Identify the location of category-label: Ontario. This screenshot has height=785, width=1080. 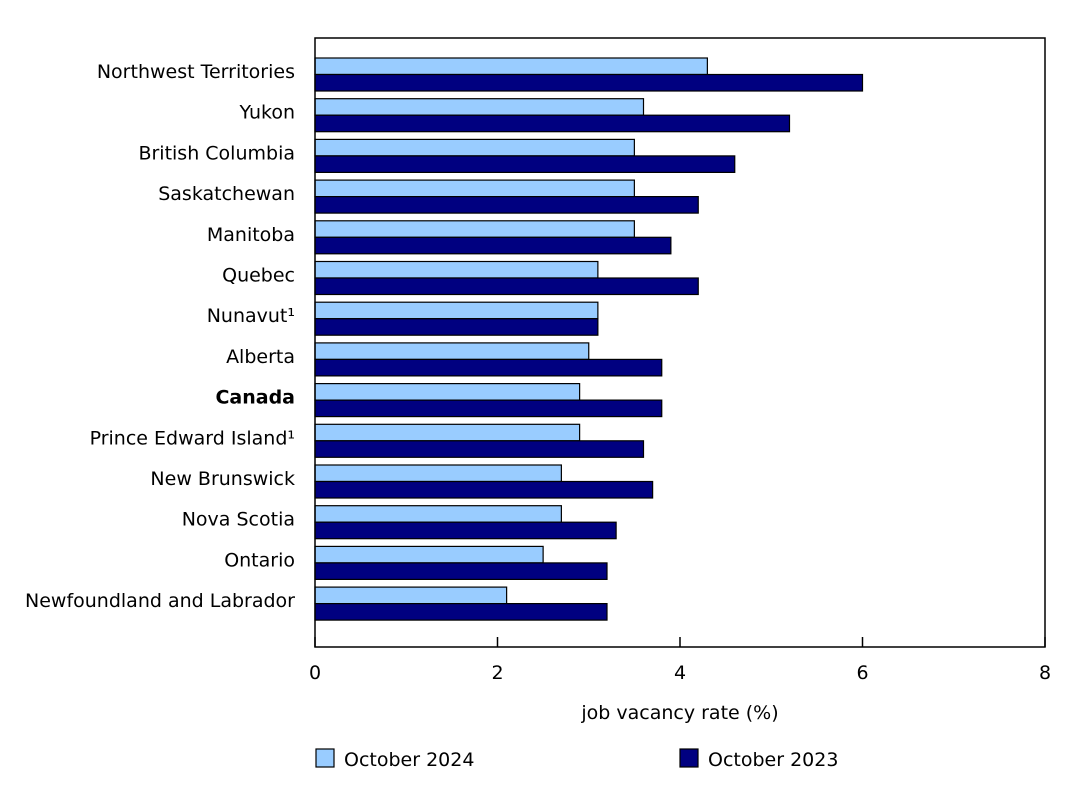
(259, 560).